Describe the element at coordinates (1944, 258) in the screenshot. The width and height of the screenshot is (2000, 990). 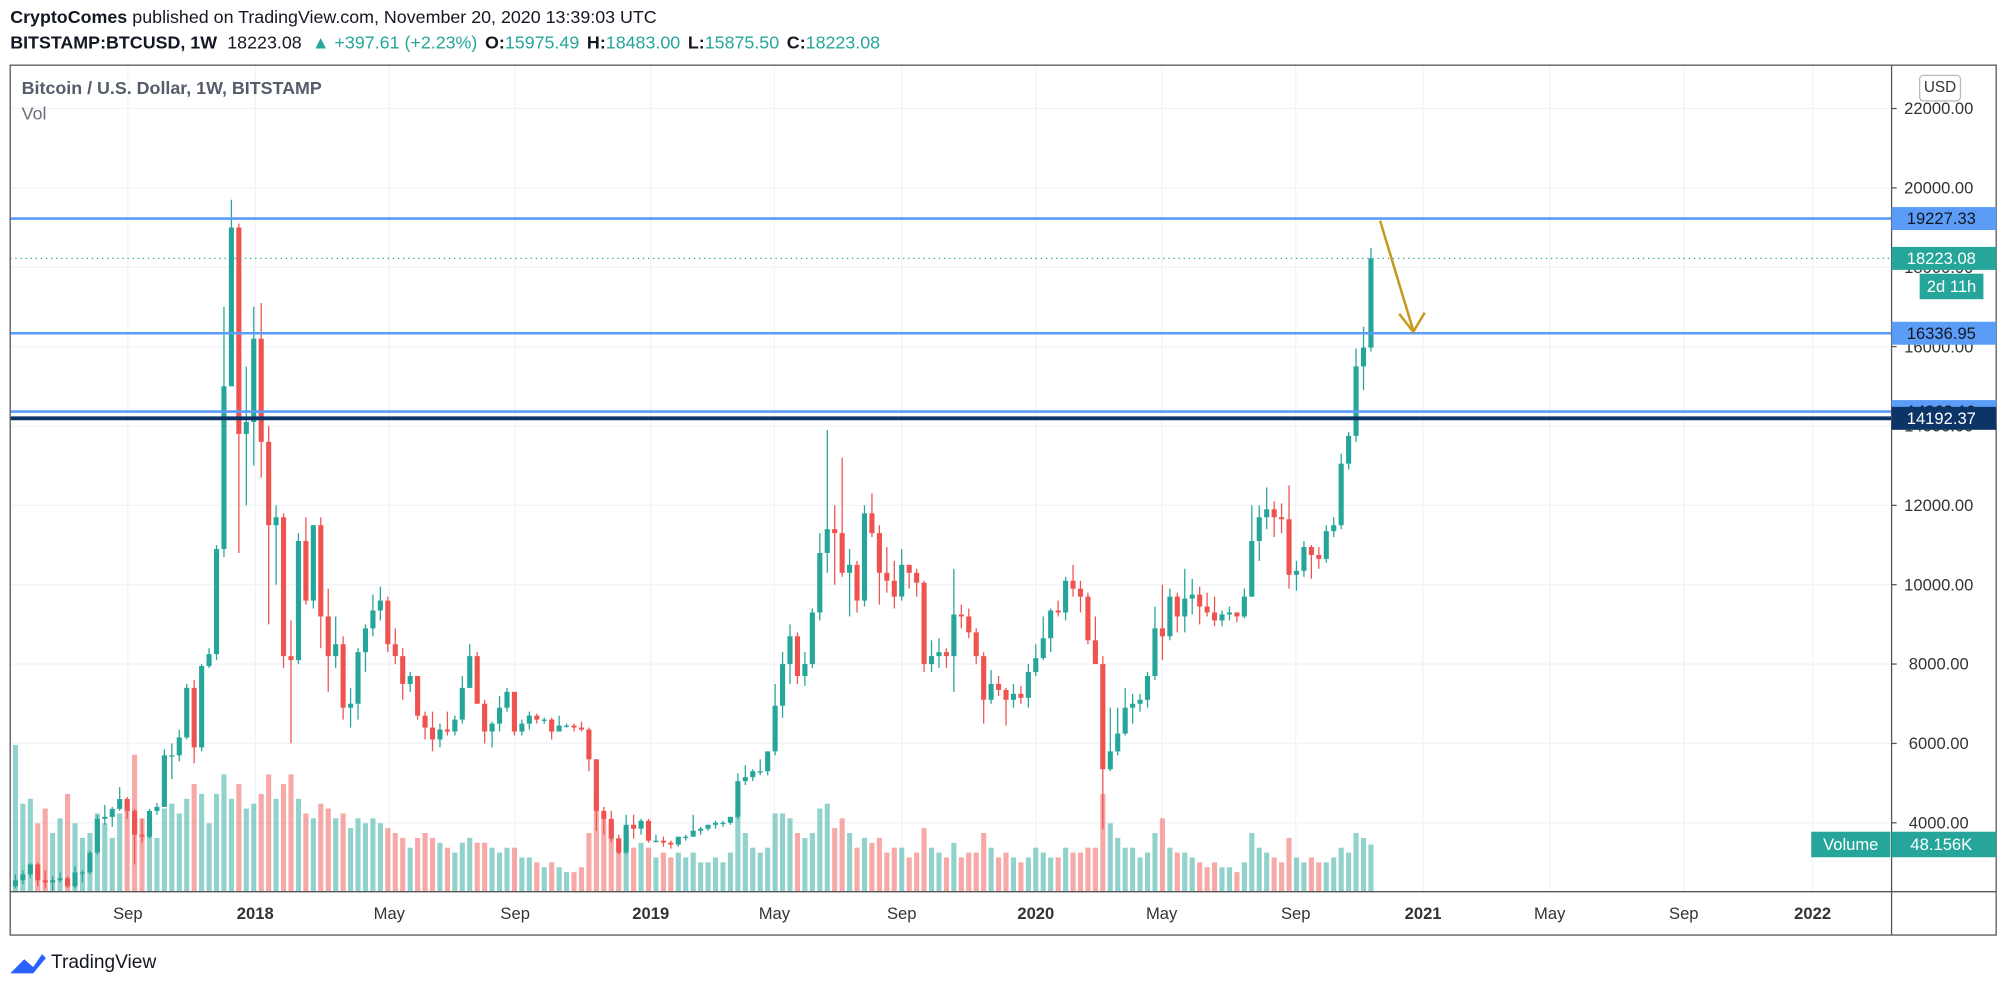
I see `last-price-label-box` at that location.